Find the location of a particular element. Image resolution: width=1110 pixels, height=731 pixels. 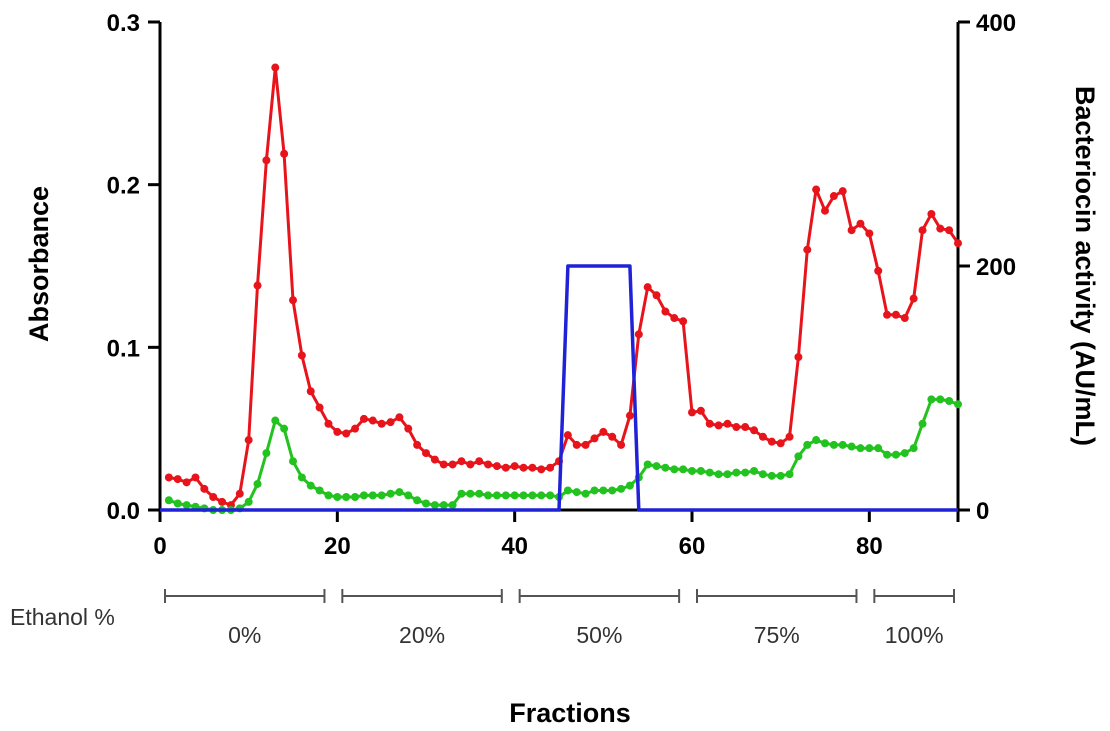

y-axis-title: Absorbance is located at coordinates (39, 264).